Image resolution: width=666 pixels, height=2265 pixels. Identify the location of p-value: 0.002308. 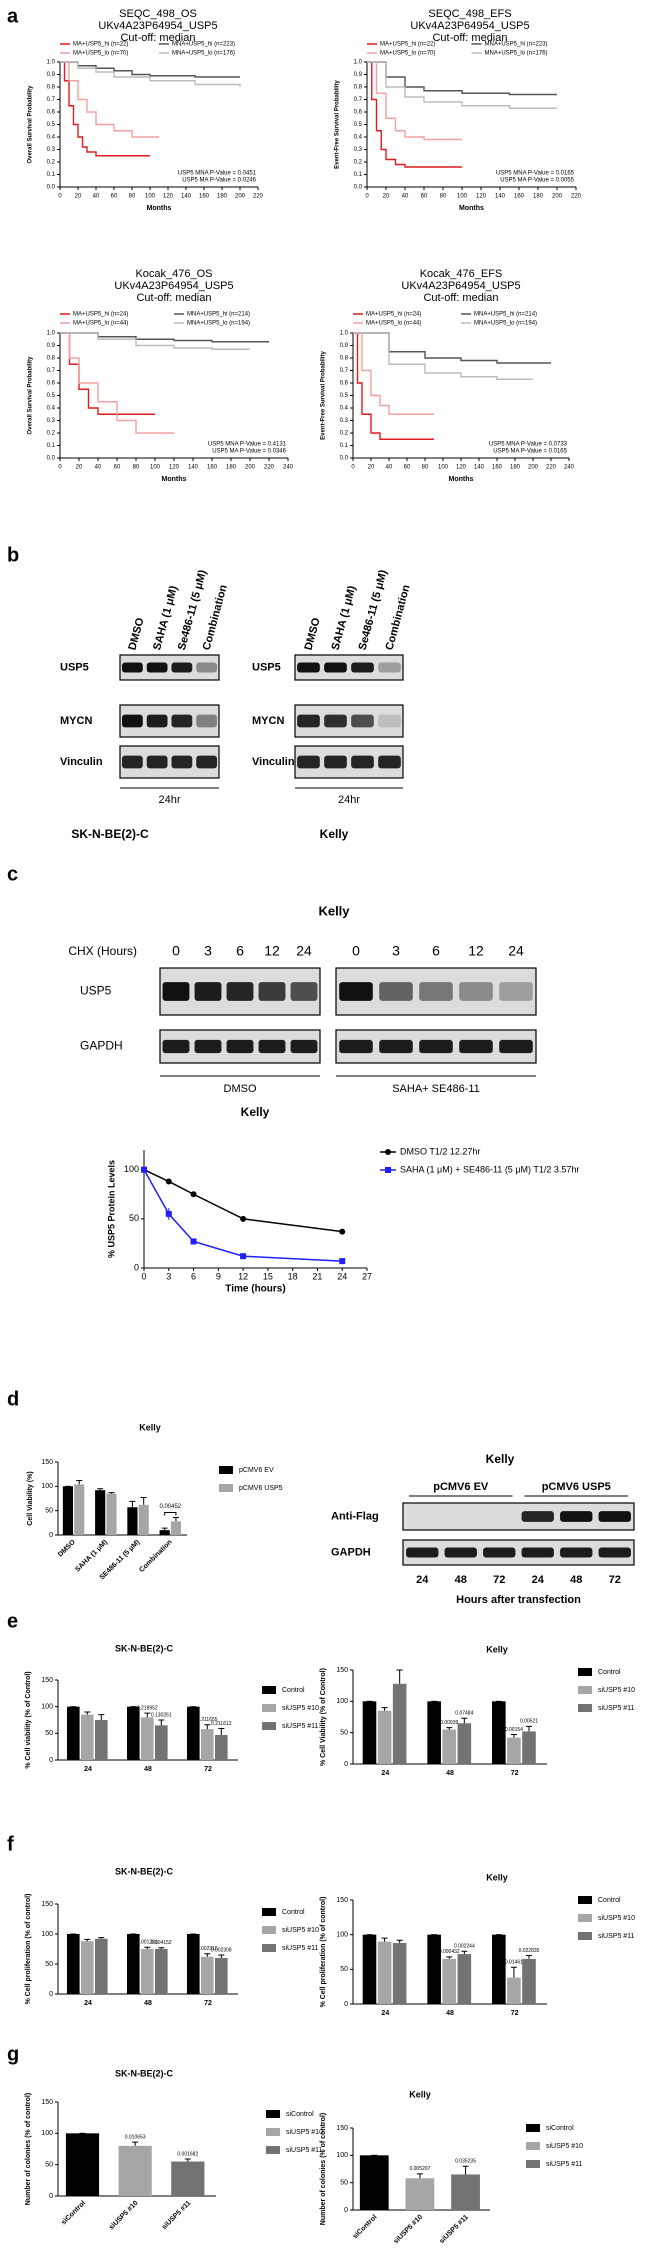
(221, 1950).